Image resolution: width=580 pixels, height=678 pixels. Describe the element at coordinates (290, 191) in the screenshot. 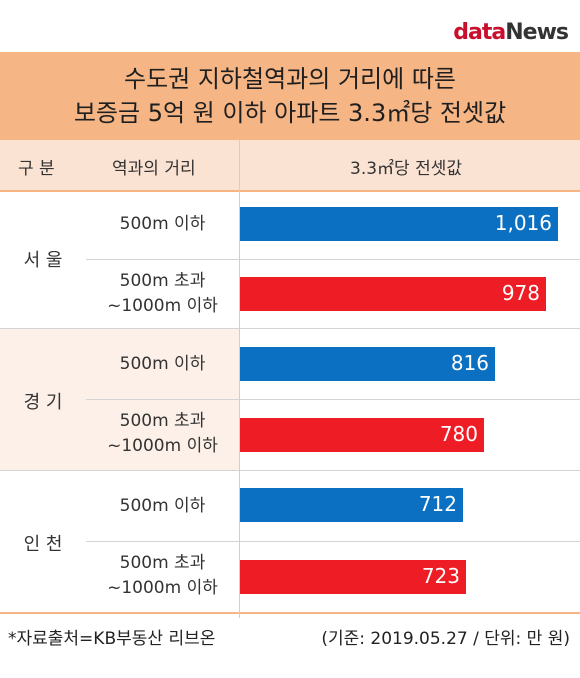

I see `header-bottom-line` at that location.